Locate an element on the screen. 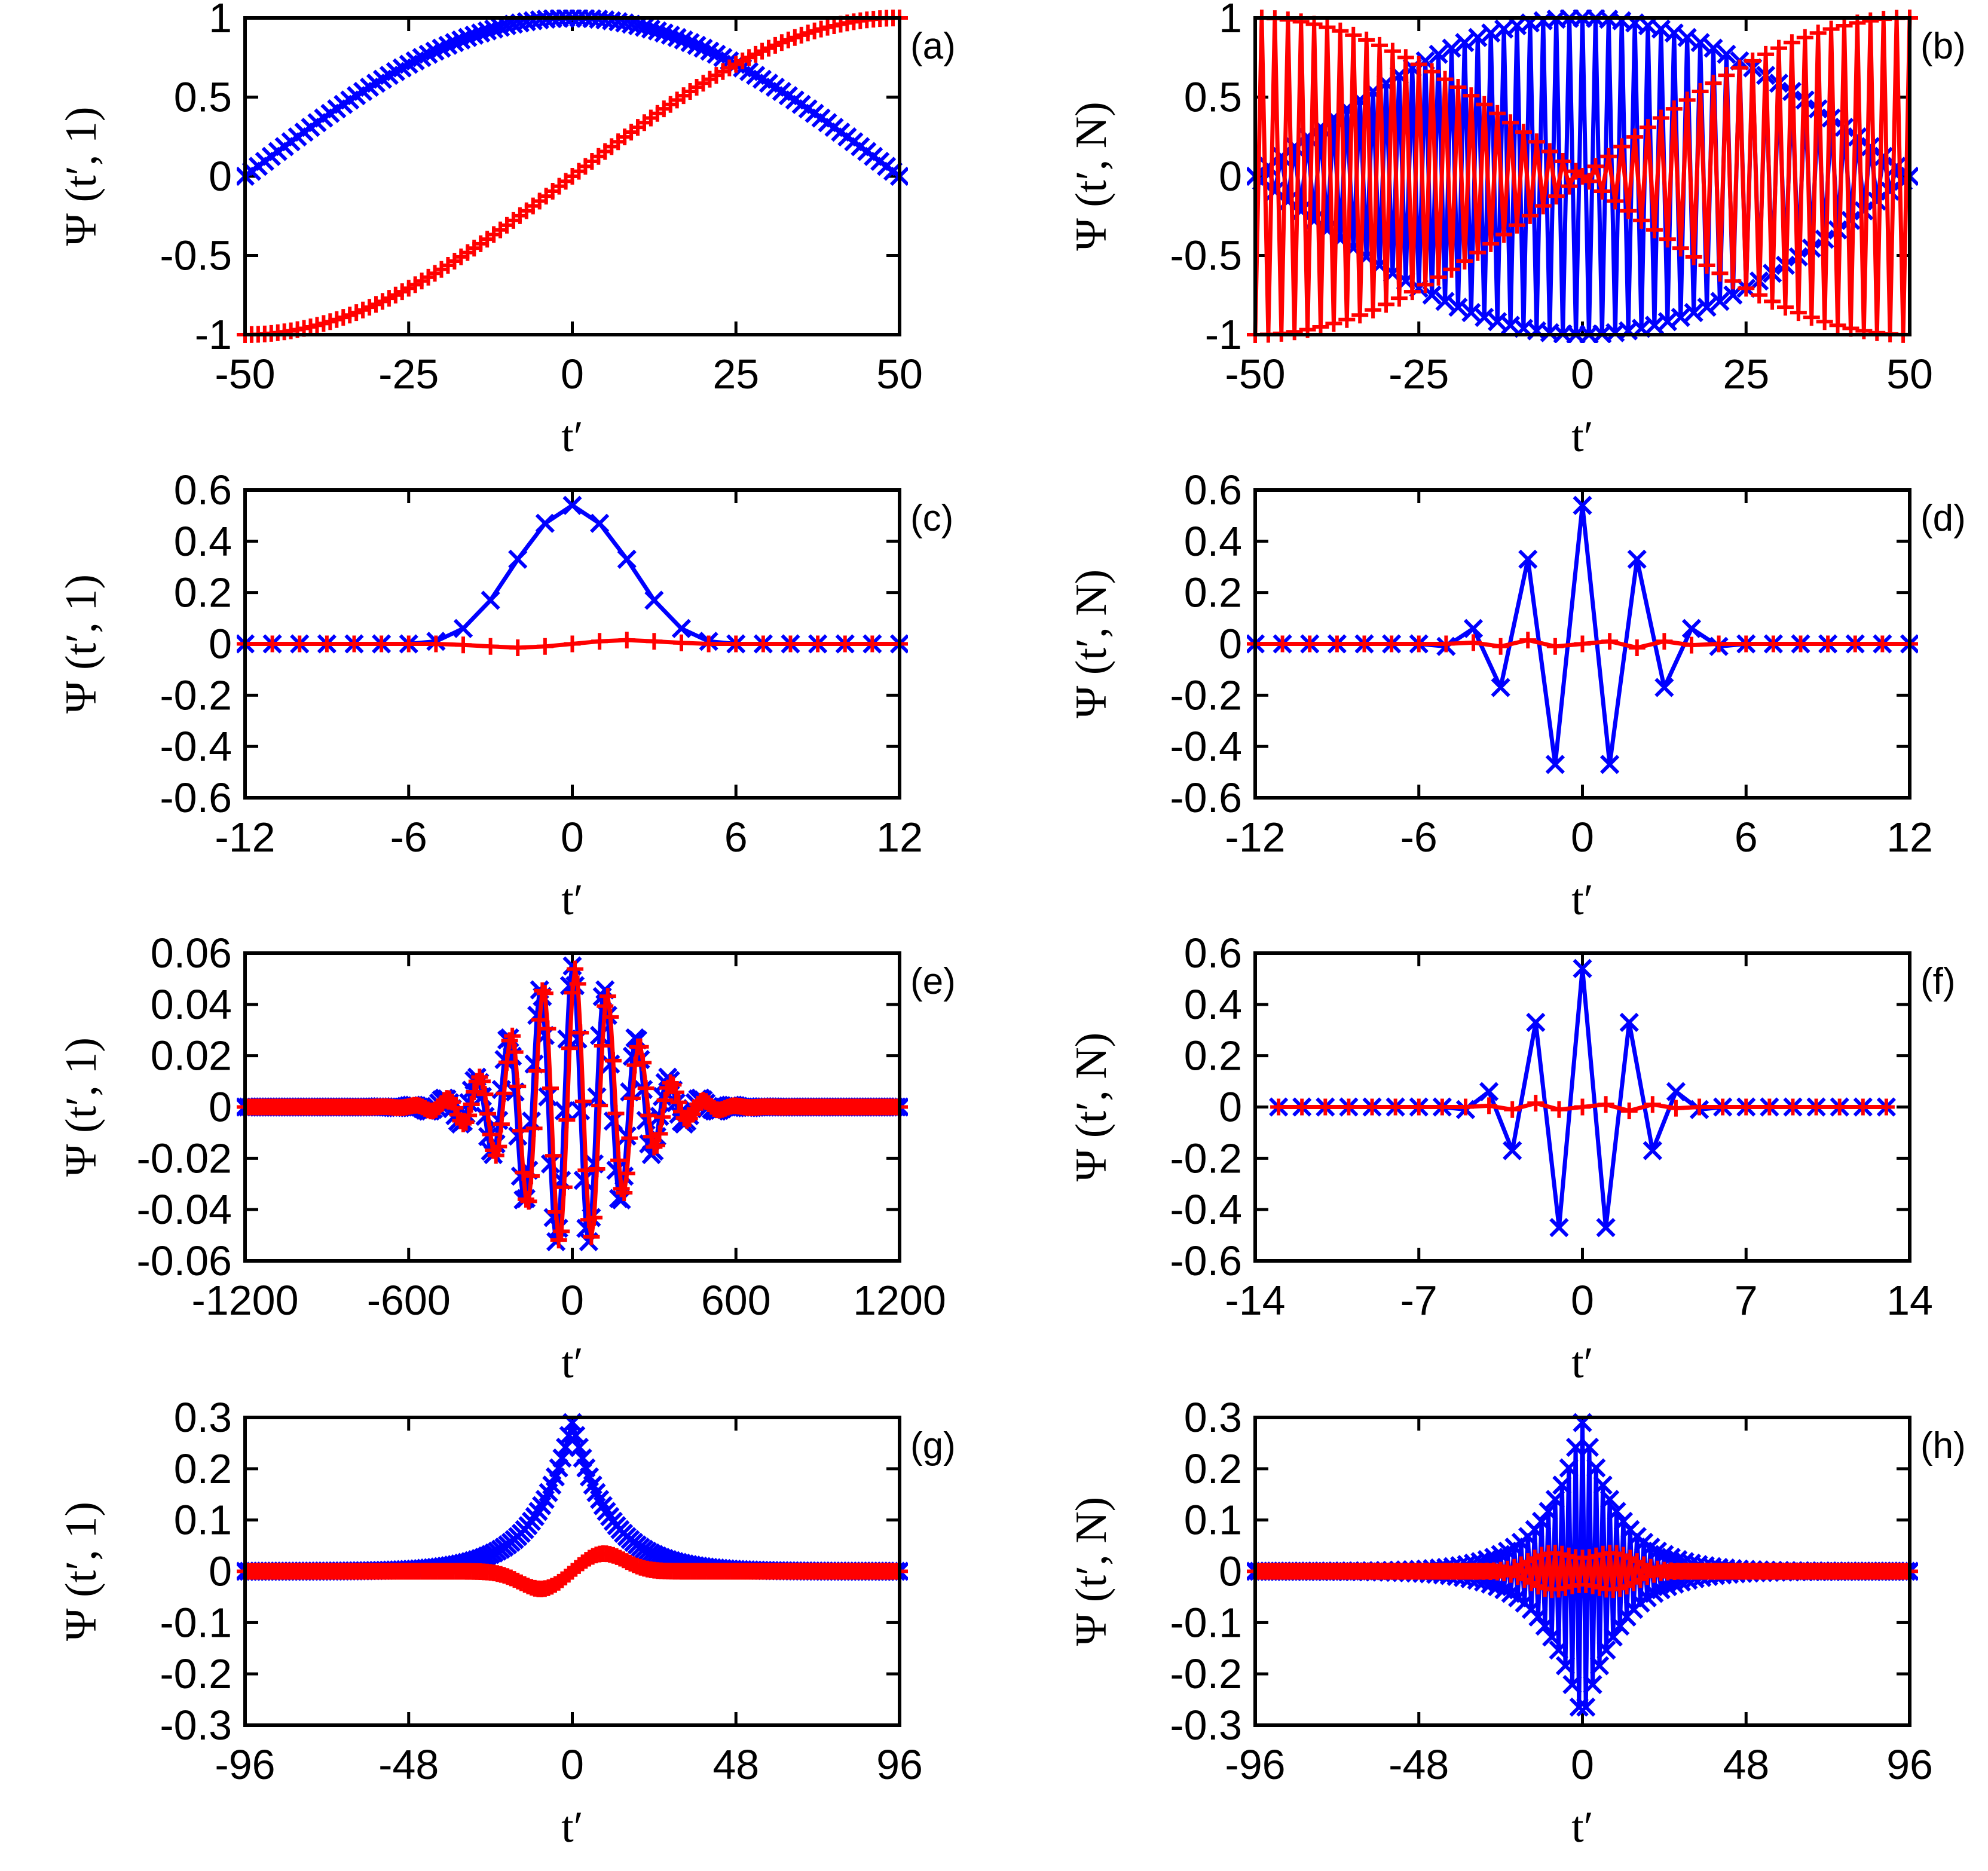 This screenshot has width=1988, height=1871. series-markers-blue-x is located at coordinates (572, 1497).